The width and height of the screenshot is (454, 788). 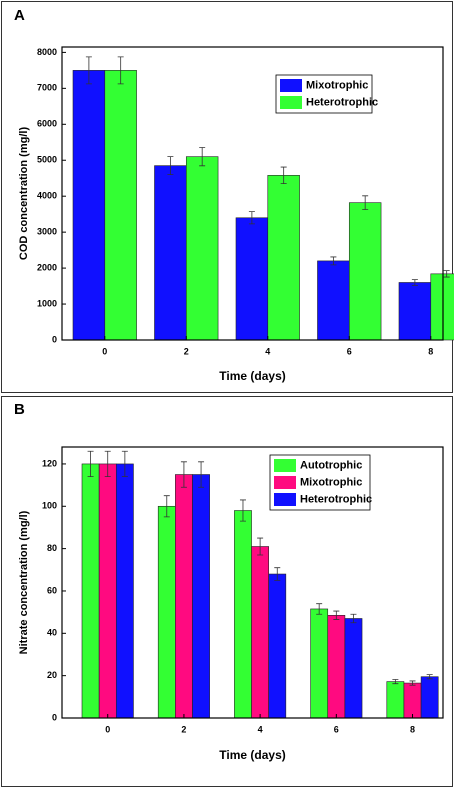 What do you see at coordinates (52, 675) in the screenshot?
I see `y-tick-label: 20` at bounding box center [52, 675].